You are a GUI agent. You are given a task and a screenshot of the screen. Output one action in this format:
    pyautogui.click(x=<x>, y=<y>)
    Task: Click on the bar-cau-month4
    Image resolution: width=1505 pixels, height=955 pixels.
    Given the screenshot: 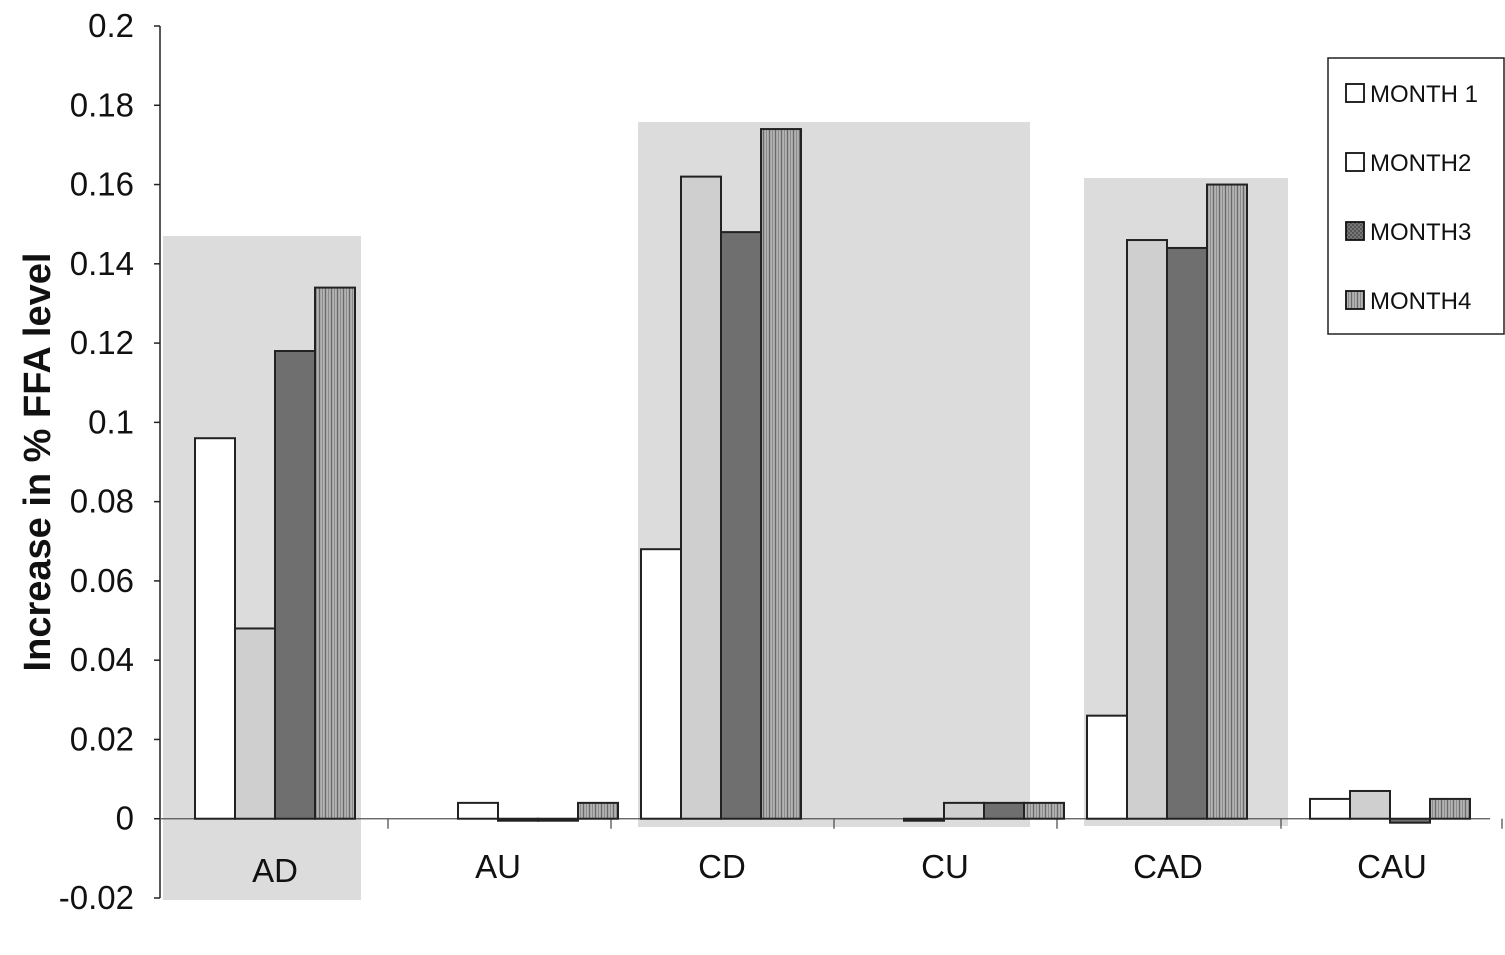 What is the action you would take?
    pyautogui.click(x=1450, y=808)
    